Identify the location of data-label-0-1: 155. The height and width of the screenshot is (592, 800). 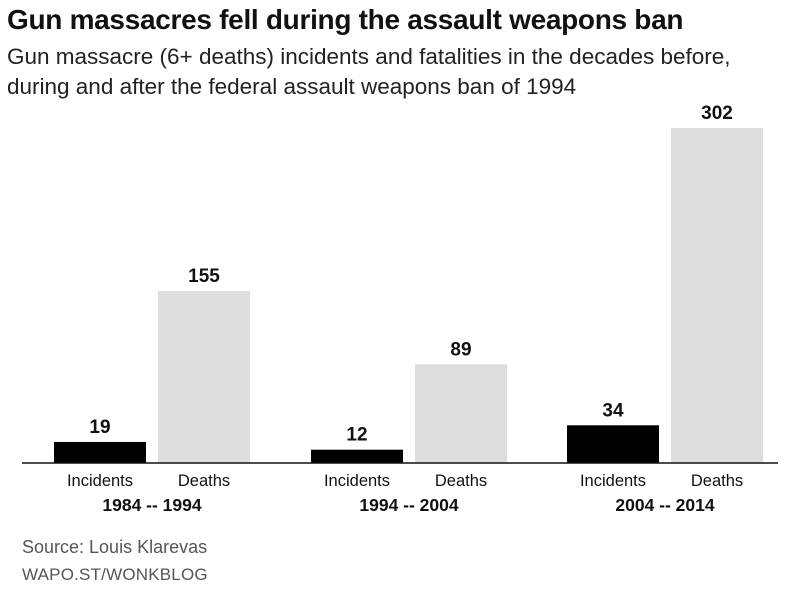
(204, 276).